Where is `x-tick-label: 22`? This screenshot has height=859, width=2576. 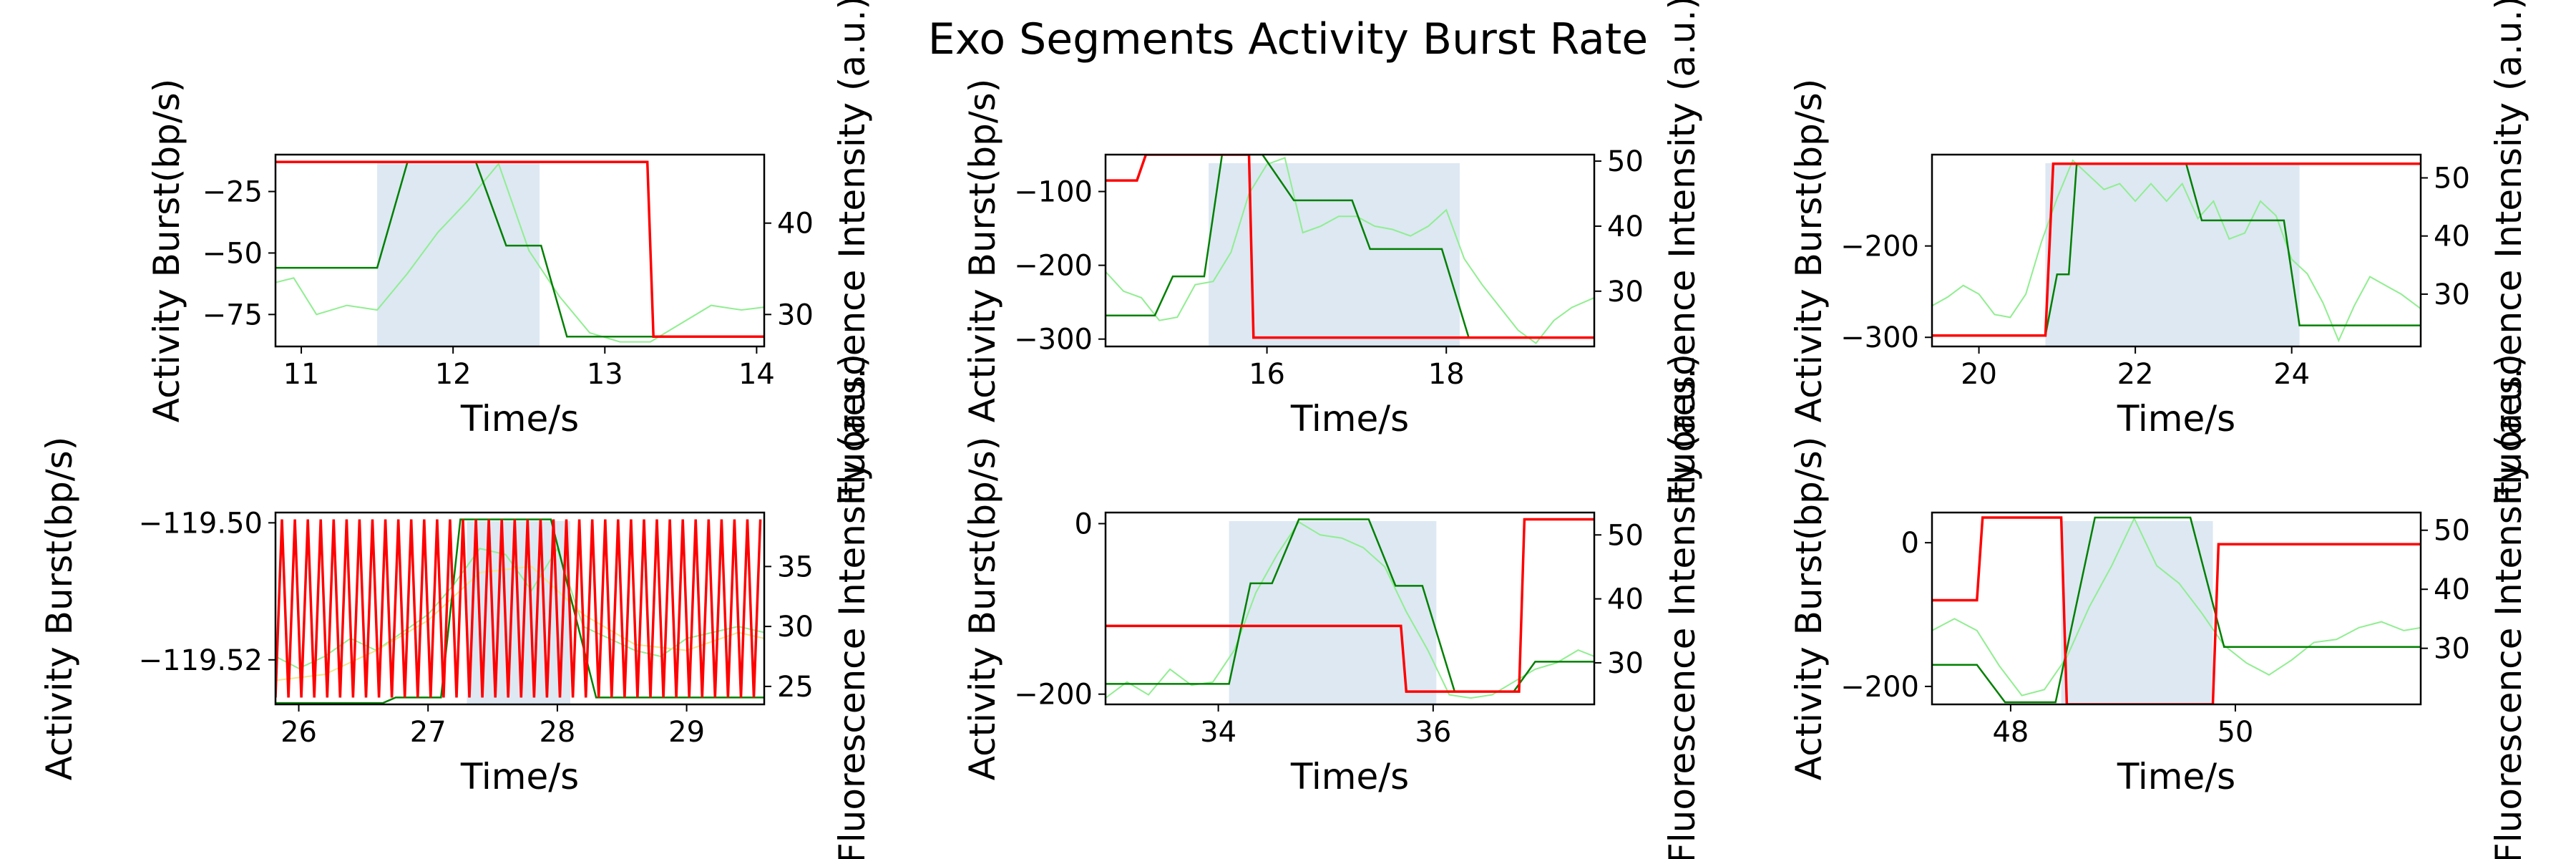
x-tick-label: 22 is located at coordinates (2135, 374).